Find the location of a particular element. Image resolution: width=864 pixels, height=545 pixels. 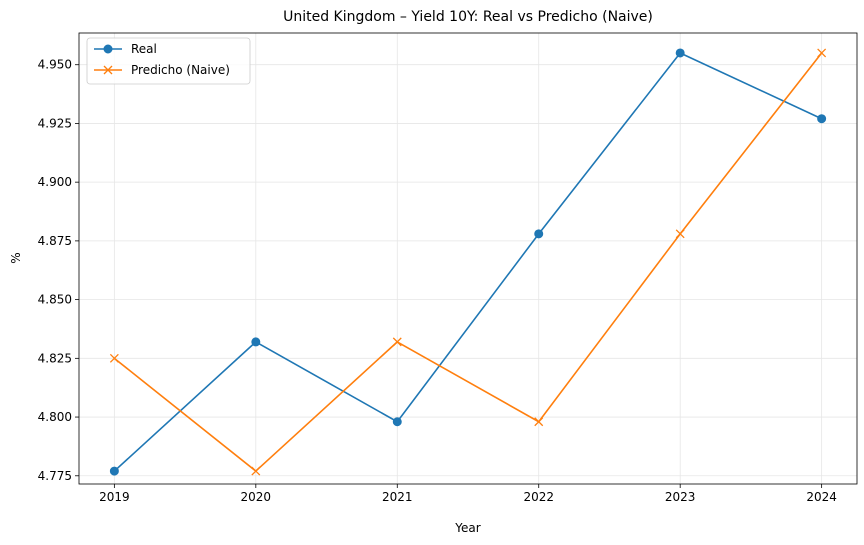

x-tick-label: 2024 is located at coordinates (821, 497).